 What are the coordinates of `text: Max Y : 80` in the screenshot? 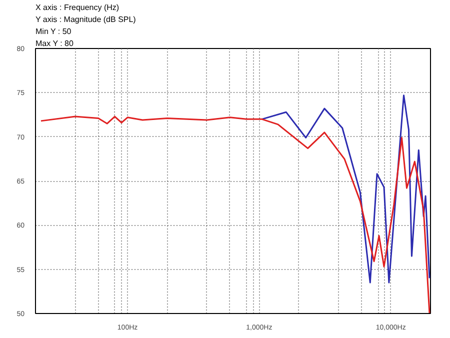 It's located at (55, 43).